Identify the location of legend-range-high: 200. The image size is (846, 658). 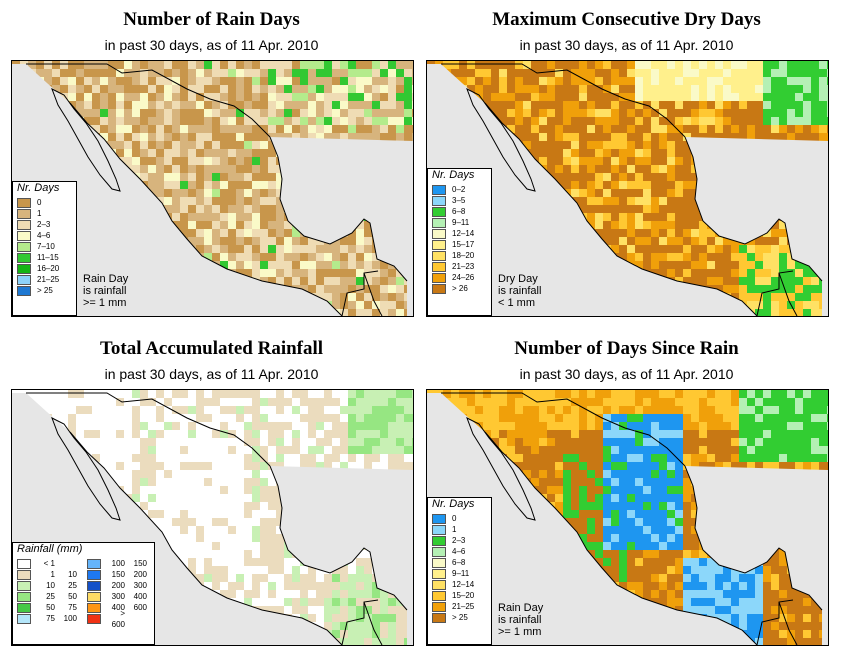
(140, 574).